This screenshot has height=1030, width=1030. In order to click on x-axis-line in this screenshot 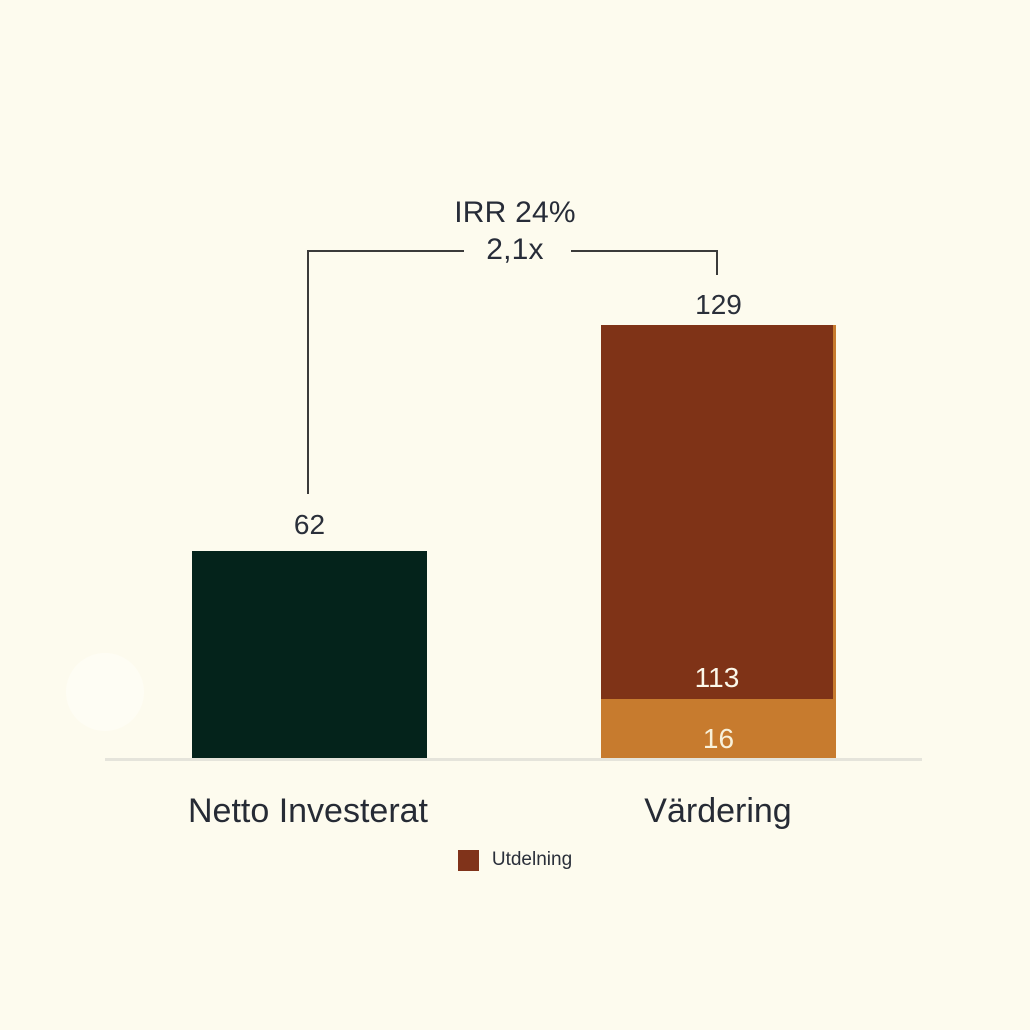, I will do `click(513, 759)`.